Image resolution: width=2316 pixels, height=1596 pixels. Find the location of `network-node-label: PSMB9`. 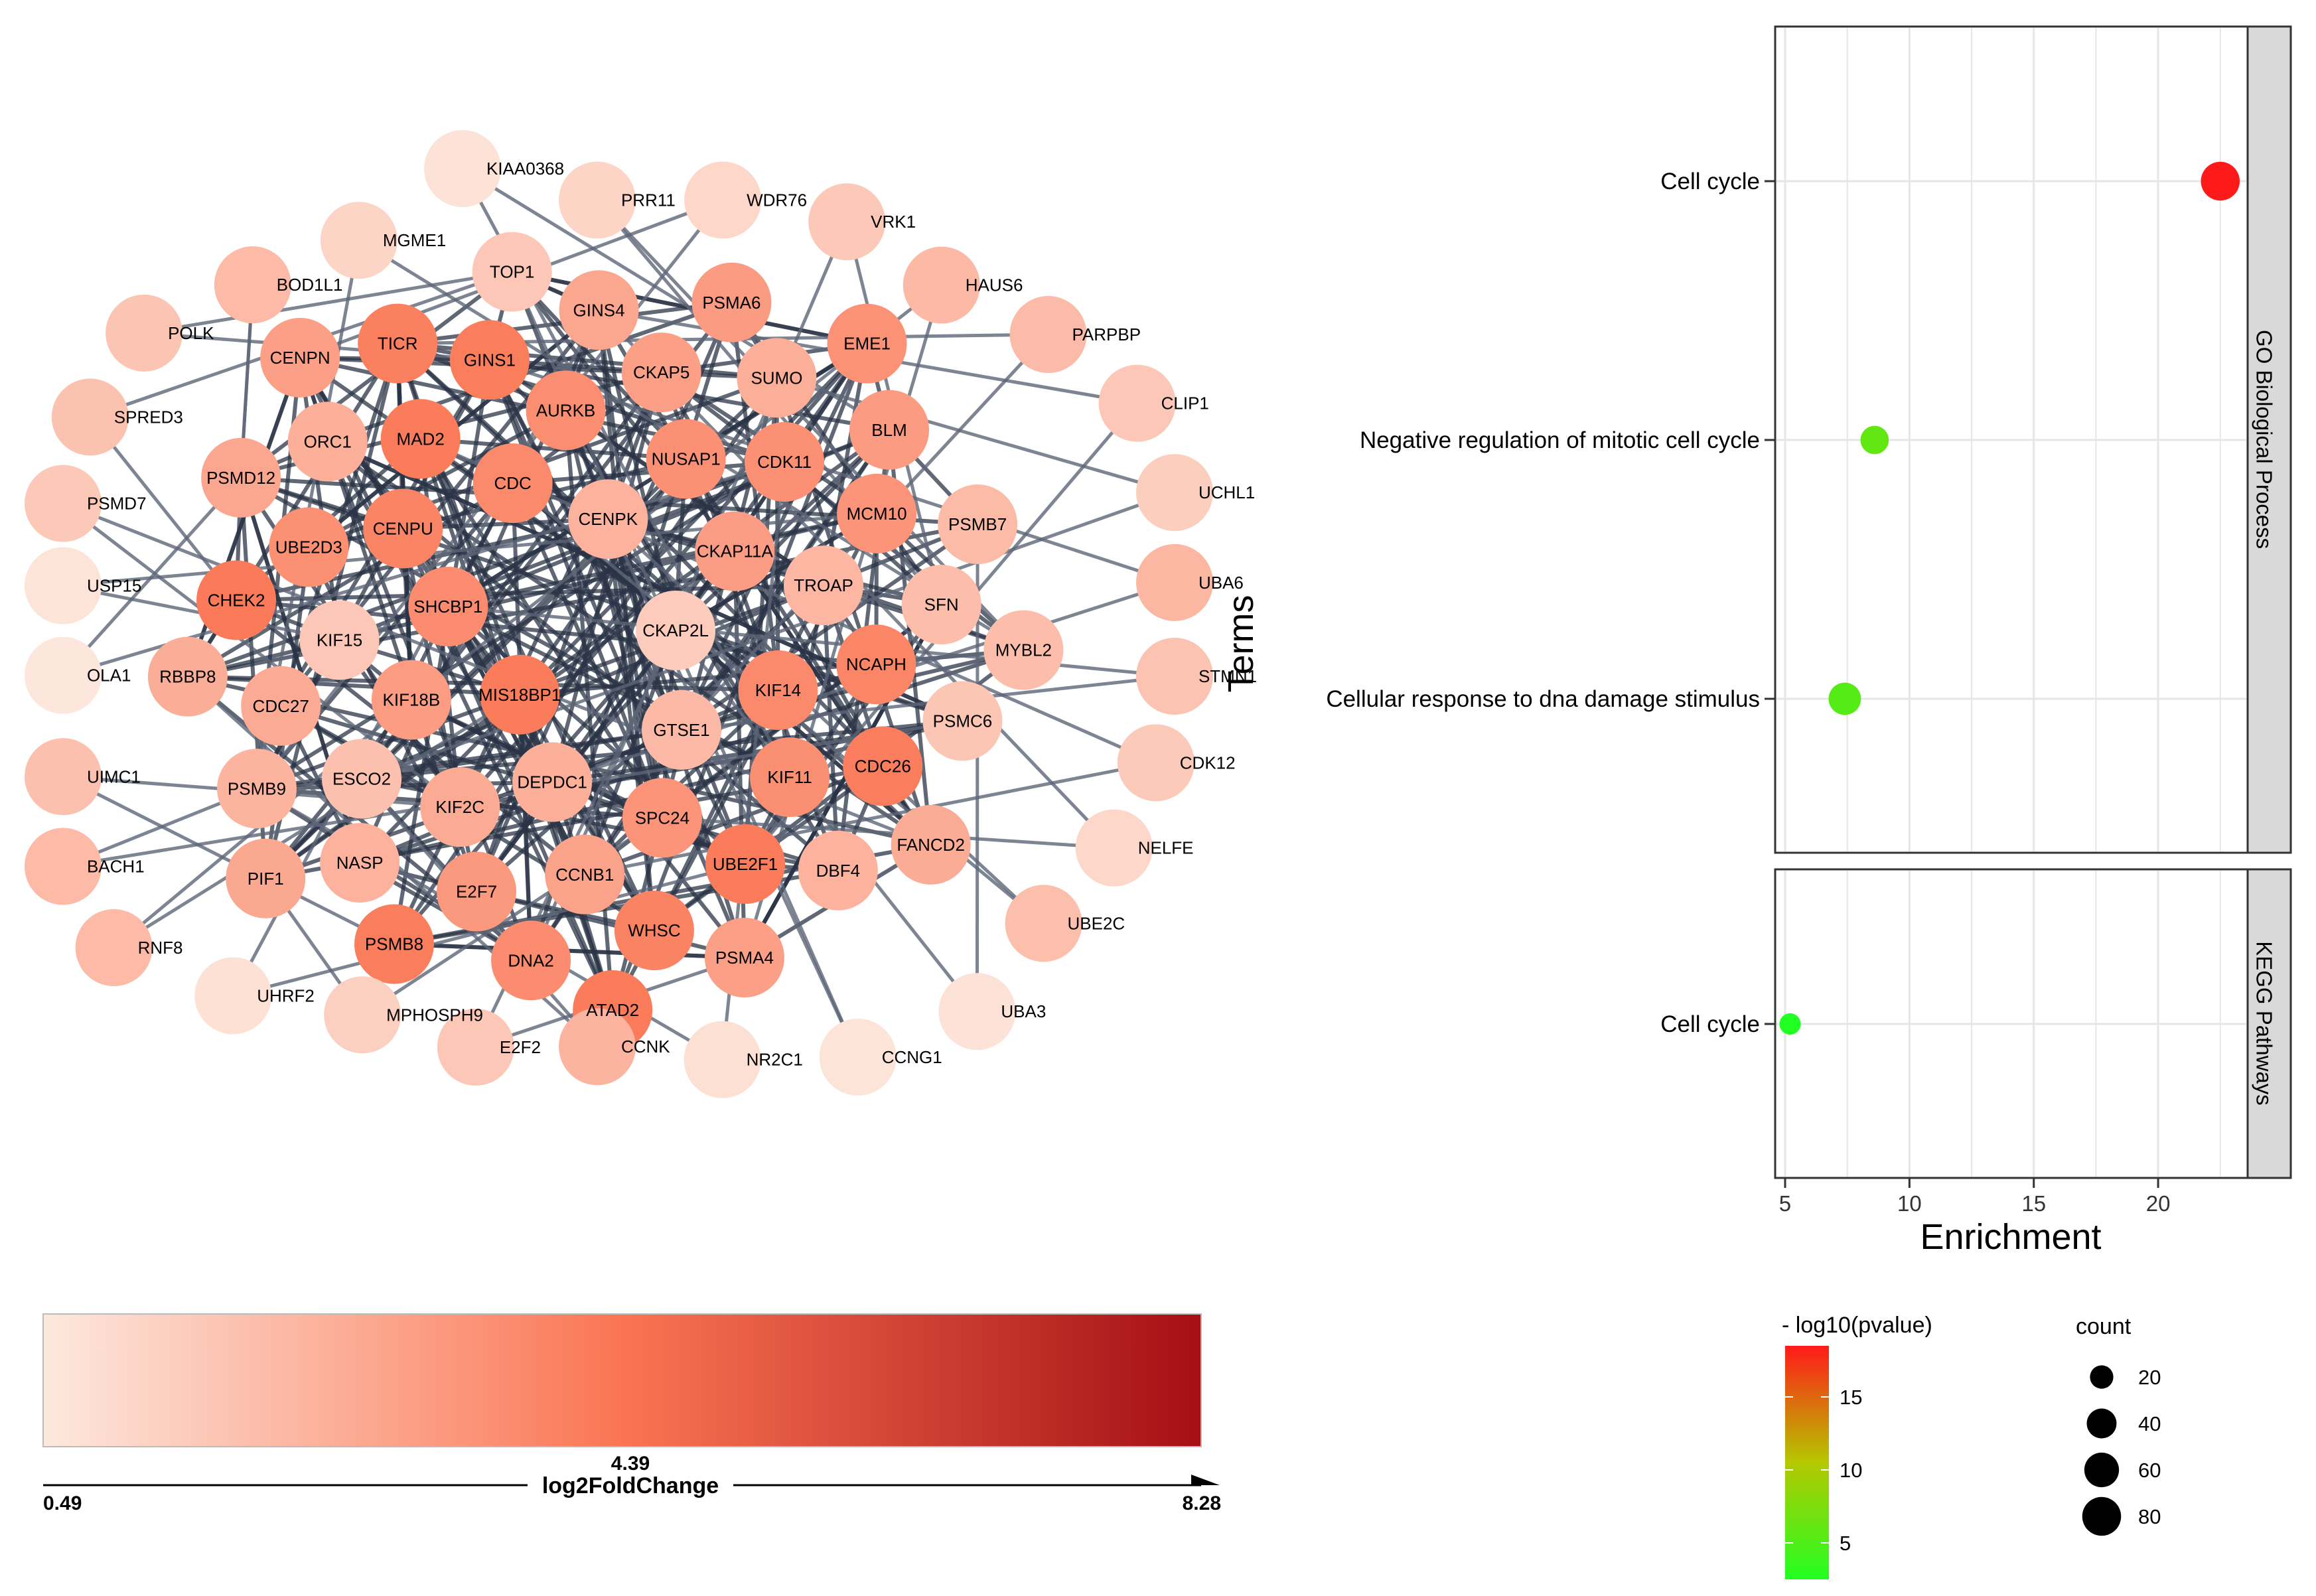

network-node-label: PSMB9 is located at coordinates (257, 788).